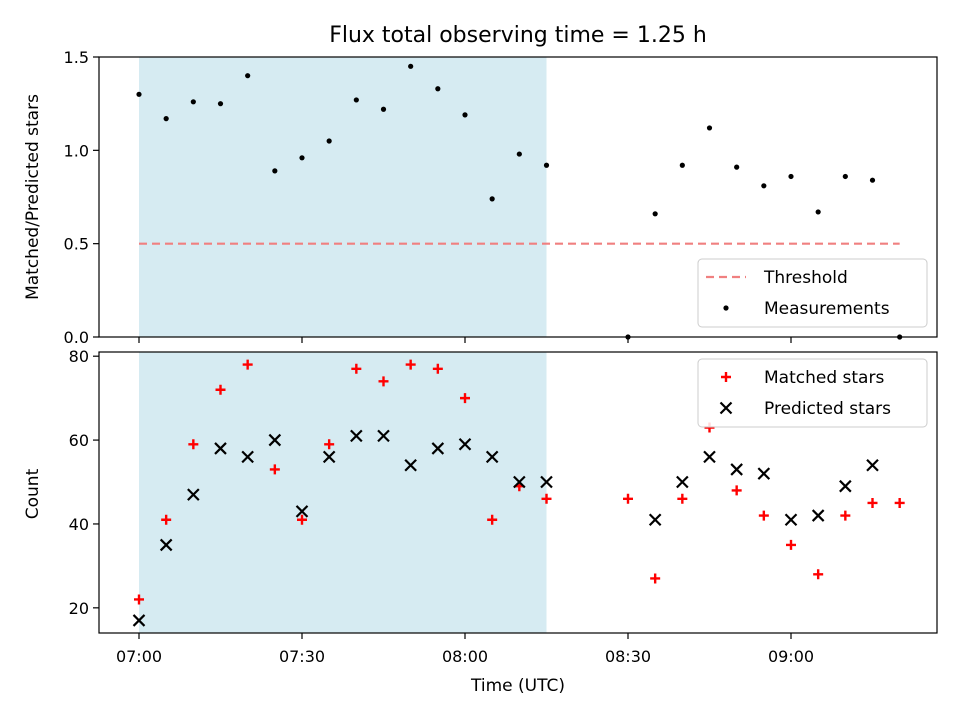 Image resolution: width=960 pixels, height=720 pixels. What do you see at coordinates (726, 377) in the screenshot?
I see `legend-matched-swatch` at bounding box center [726, 377].